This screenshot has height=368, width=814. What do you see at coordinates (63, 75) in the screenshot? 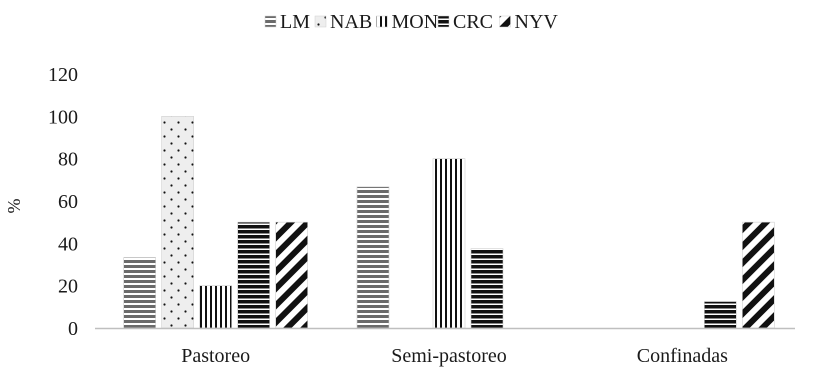
I see `y-tick-label: 120` at bounding box center [63, 75].